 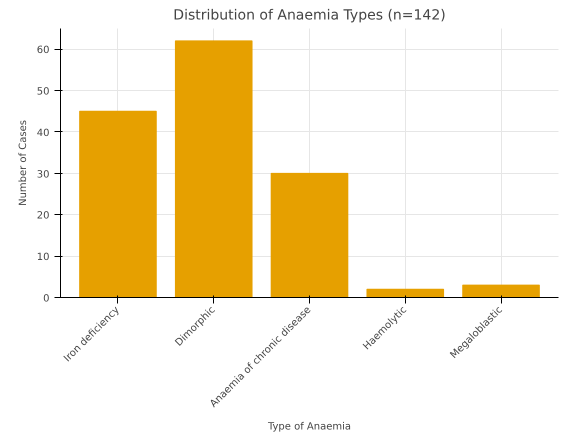 I want to click on y-tick-label: 0, so click(x=46, y=299).